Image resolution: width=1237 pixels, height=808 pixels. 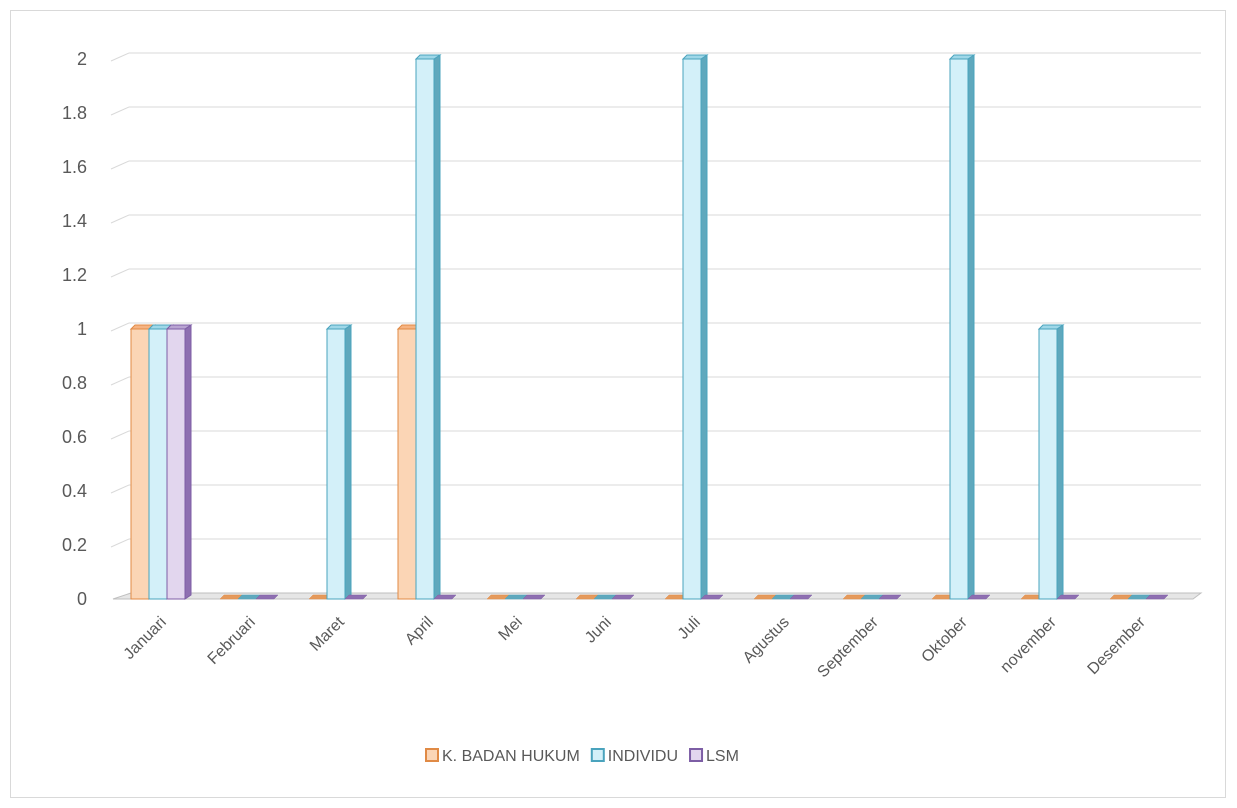 I want to click on x-tick-label: Mei, so click(x=511, y=629).